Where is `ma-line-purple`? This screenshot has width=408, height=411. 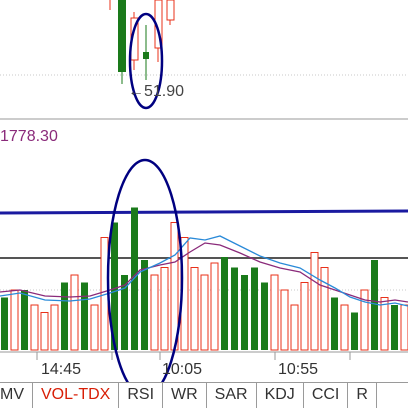
ma-line-purple is located at coordinates (204, 272).